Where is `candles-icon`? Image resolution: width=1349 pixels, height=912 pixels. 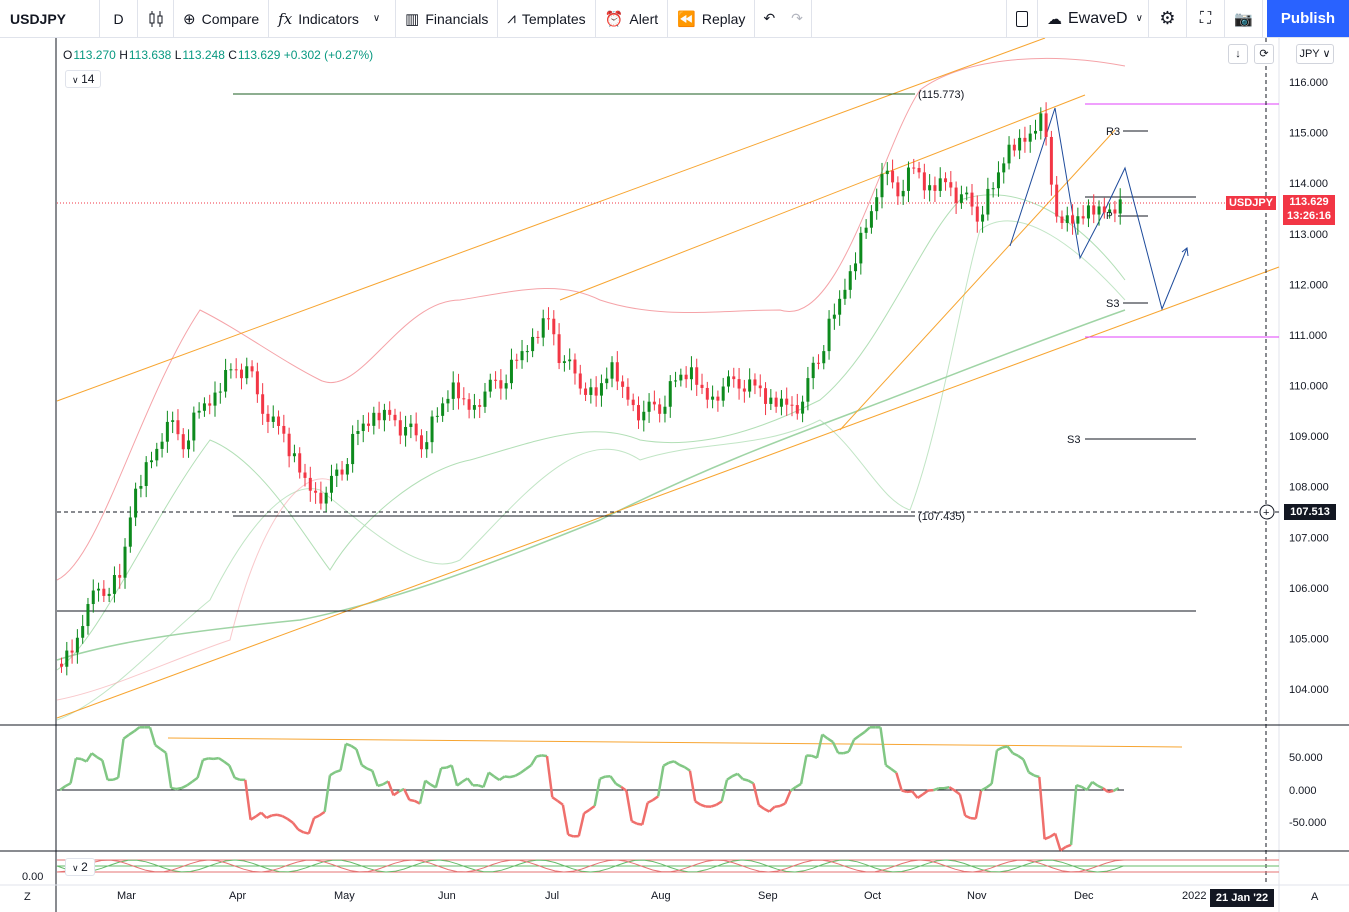
candles-icon is located at coordinates (155, 18).